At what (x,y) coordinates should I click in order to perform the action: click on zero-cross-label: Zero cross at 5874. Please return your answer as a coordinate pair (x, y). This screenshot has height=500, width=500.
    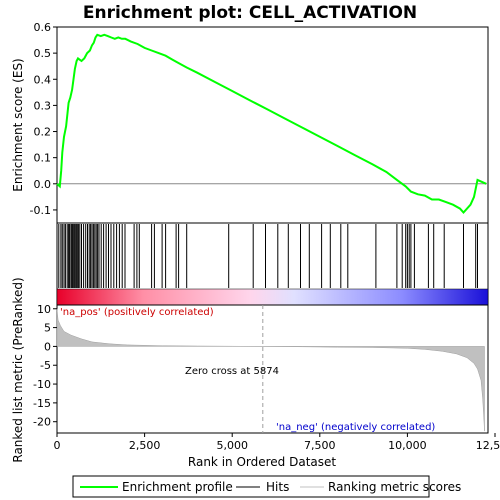
    Looking at the image, I should click on (232, 371).